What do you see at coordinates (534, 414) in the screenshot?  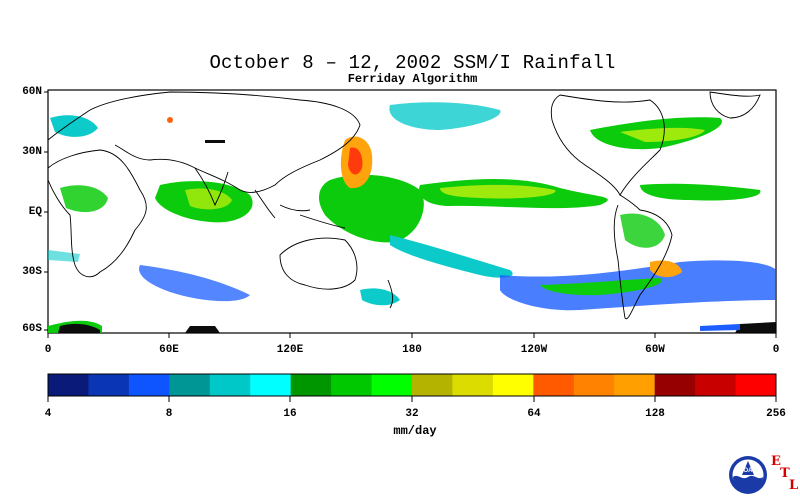 I see `colorbar-label-64: 64` at bounding box center [534, 414].